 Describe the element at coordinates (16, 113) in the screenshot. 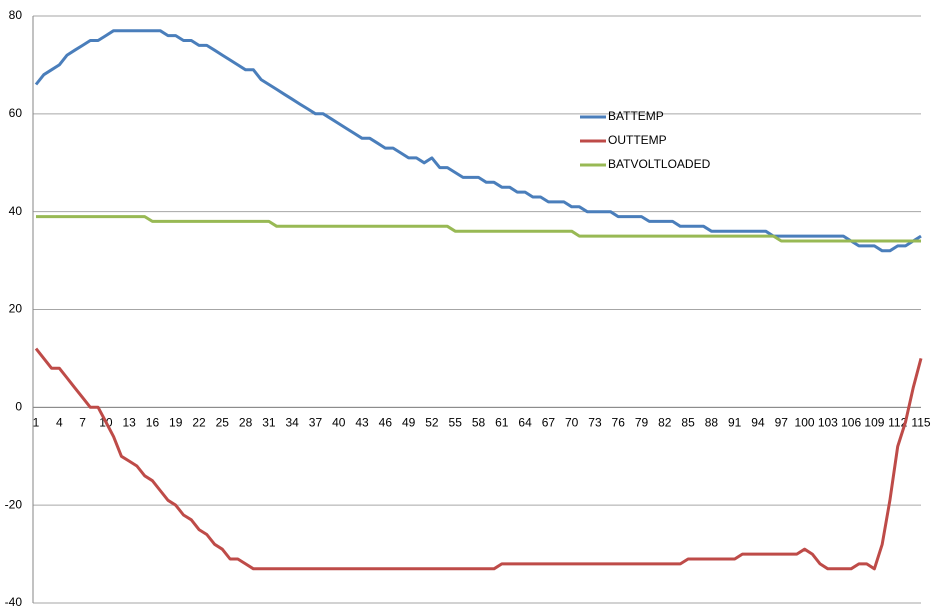

I see `y-tick-label: 60` at that location.